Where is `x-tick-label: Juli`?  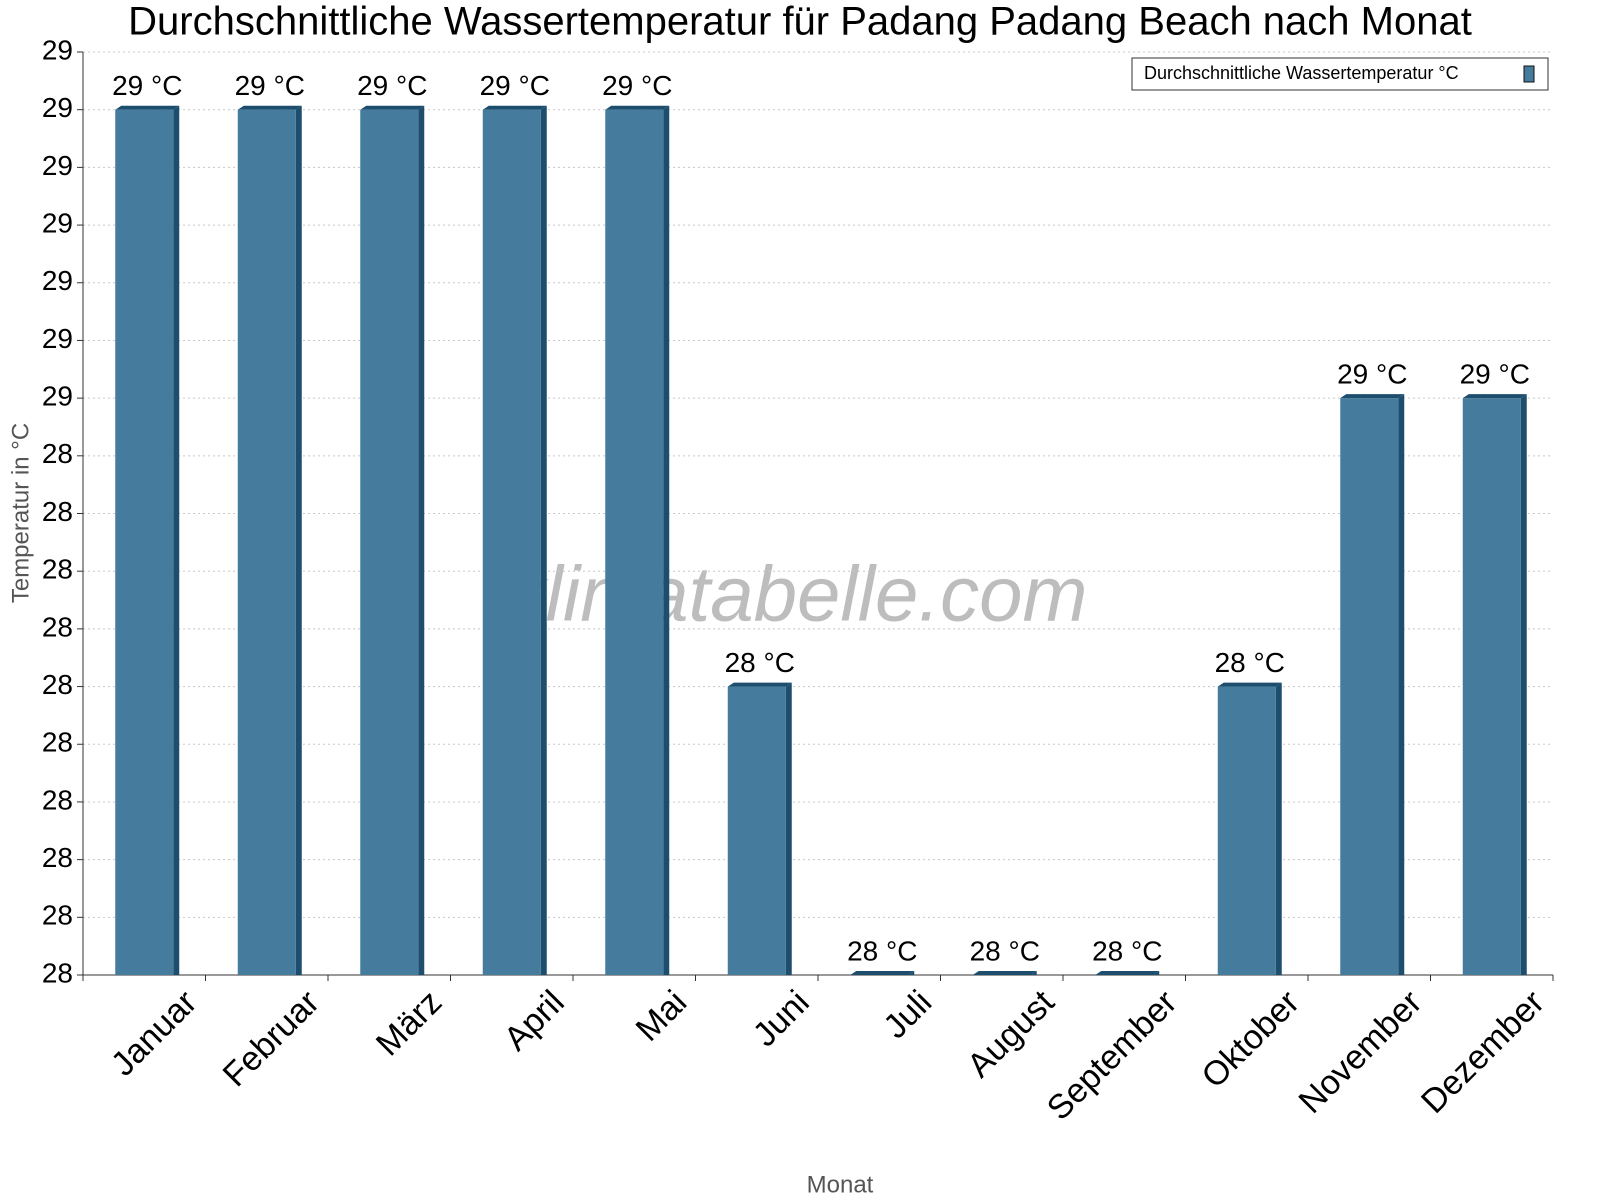 x-tick-label: Juli is located at coordinates (907, 1014).